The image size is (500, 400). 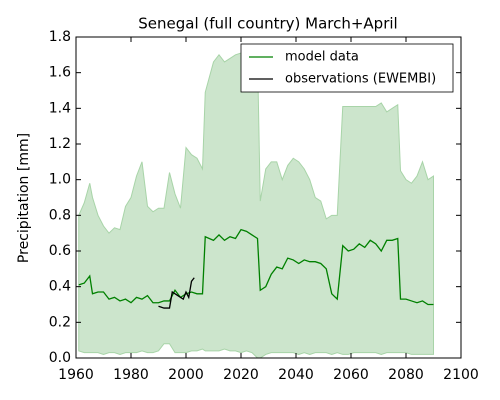 I want to click on y-tick-label: 0.8, so click(x=60, y=215).